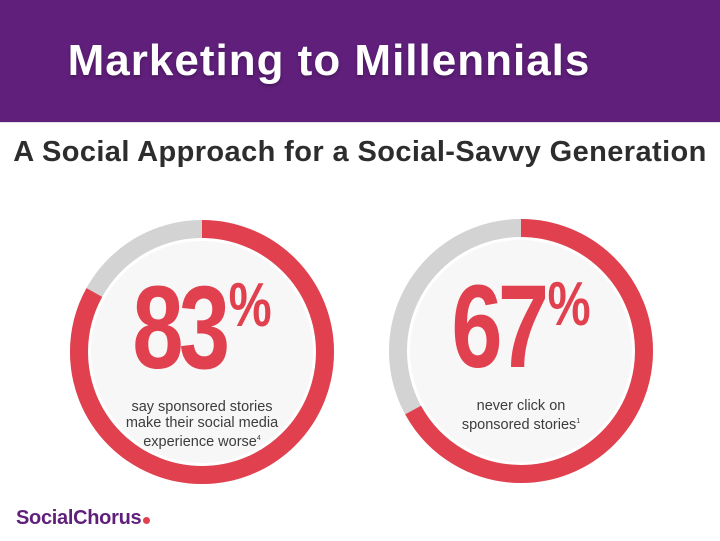 The width and height of the screenshot is (720, 541). What do you see at coordinates (202, 407) in the screenshot?
I see `caption-line: say sponsored stories` at bounding box center [202, 407].